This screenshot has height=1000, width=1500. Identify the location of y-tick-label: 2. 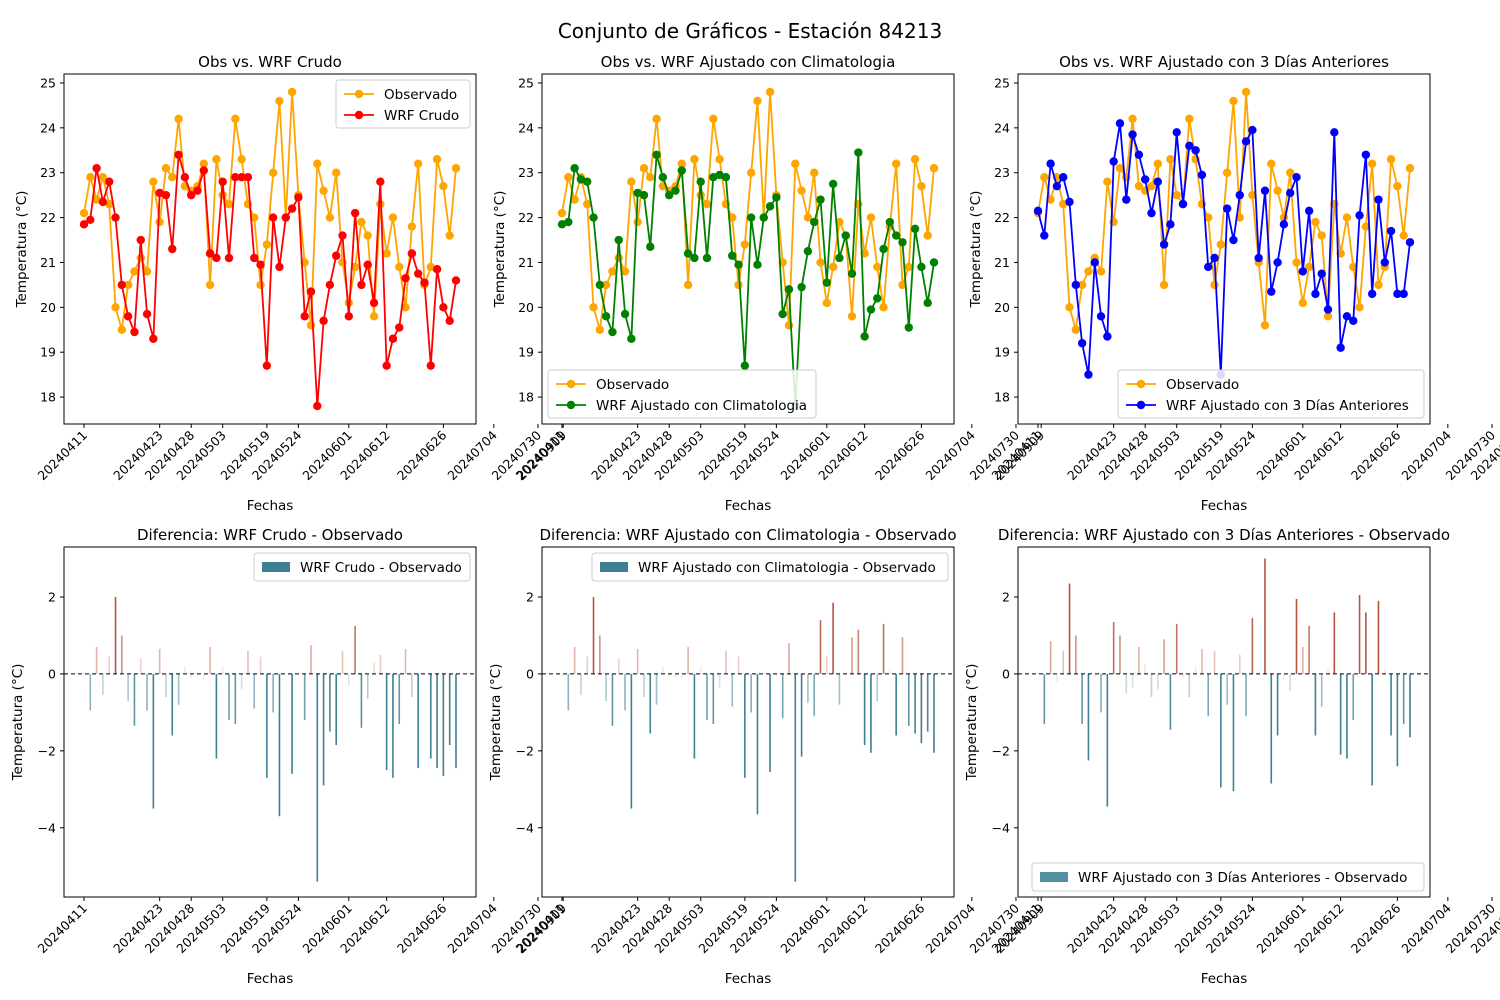
(530, 597).